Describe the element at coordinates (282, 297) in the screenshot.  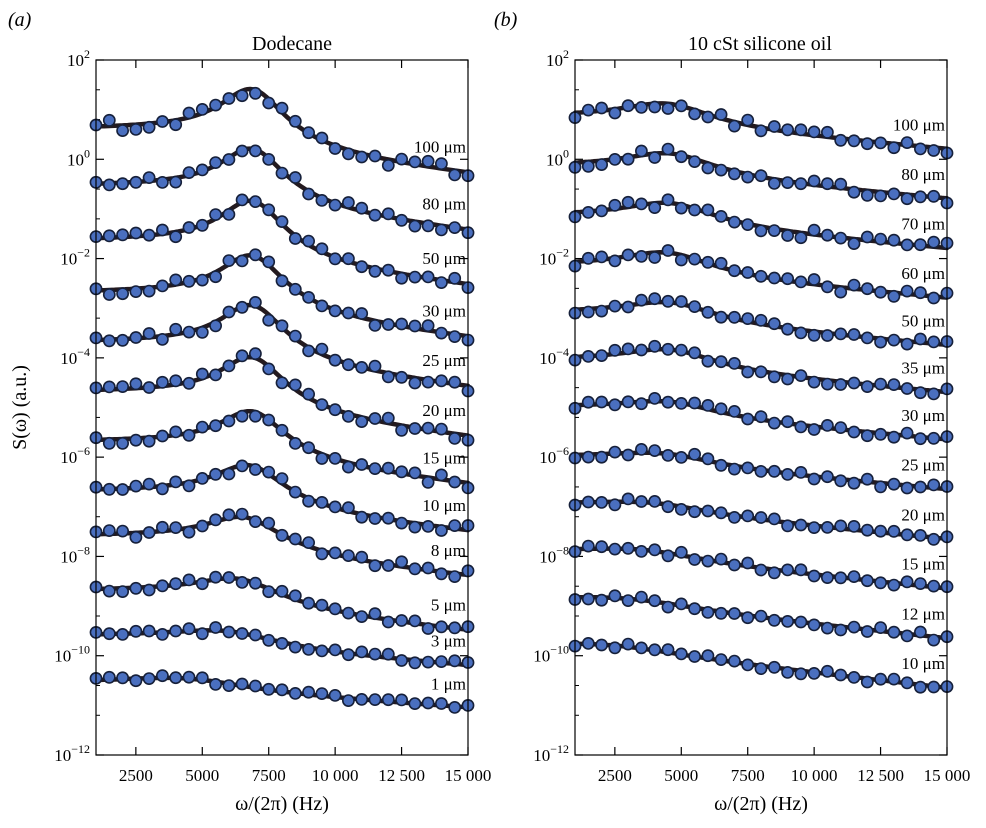
I see `series-4: 30 μm` at that location.